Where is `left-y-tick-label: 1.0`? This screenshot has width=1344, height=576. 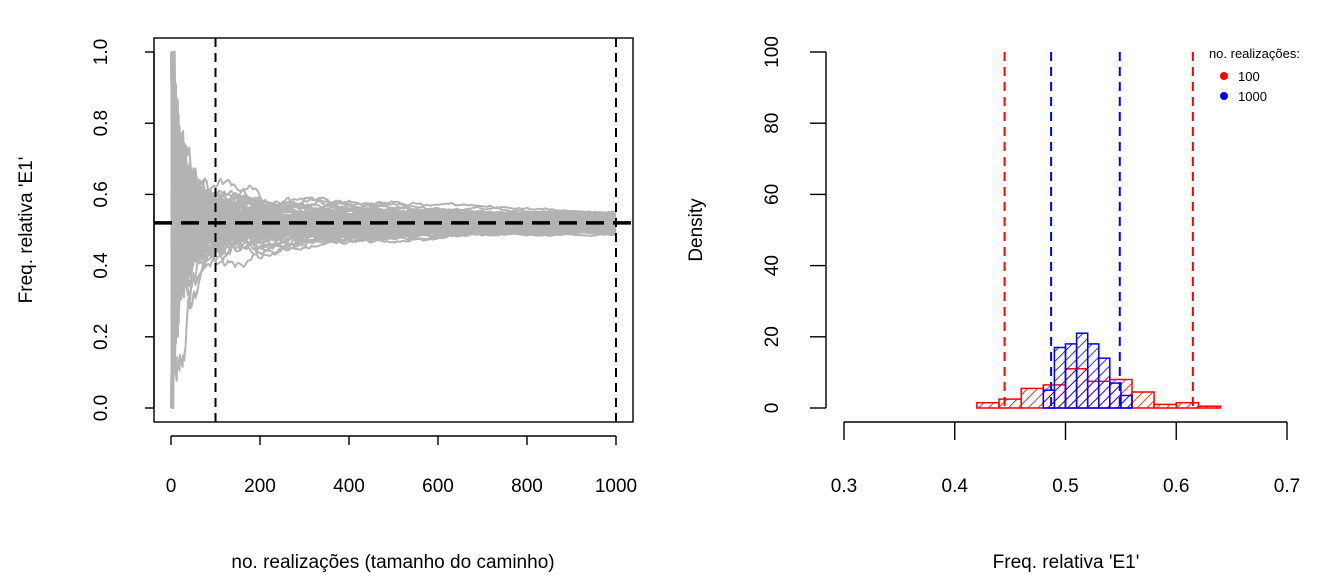
left-y-tick-label: 1.0 is located at coordinates (101, 52).